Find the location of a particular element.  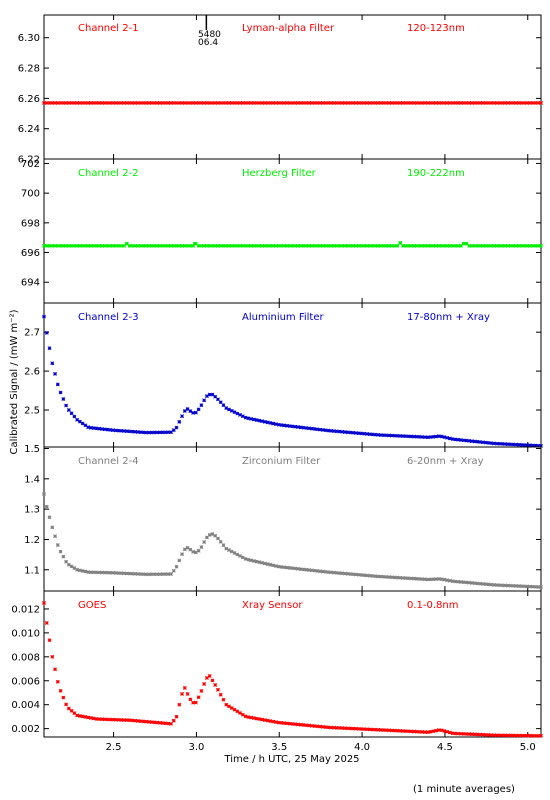

y-axis-label: Calibrated Signal / (mW m⁻²) is located at coordinates (14, 381).